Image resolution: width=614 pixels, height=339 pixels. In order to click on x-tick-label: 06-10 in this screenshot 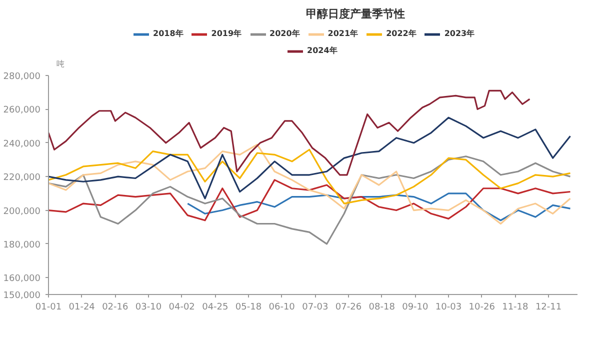, I will do `click(282, 307)`.